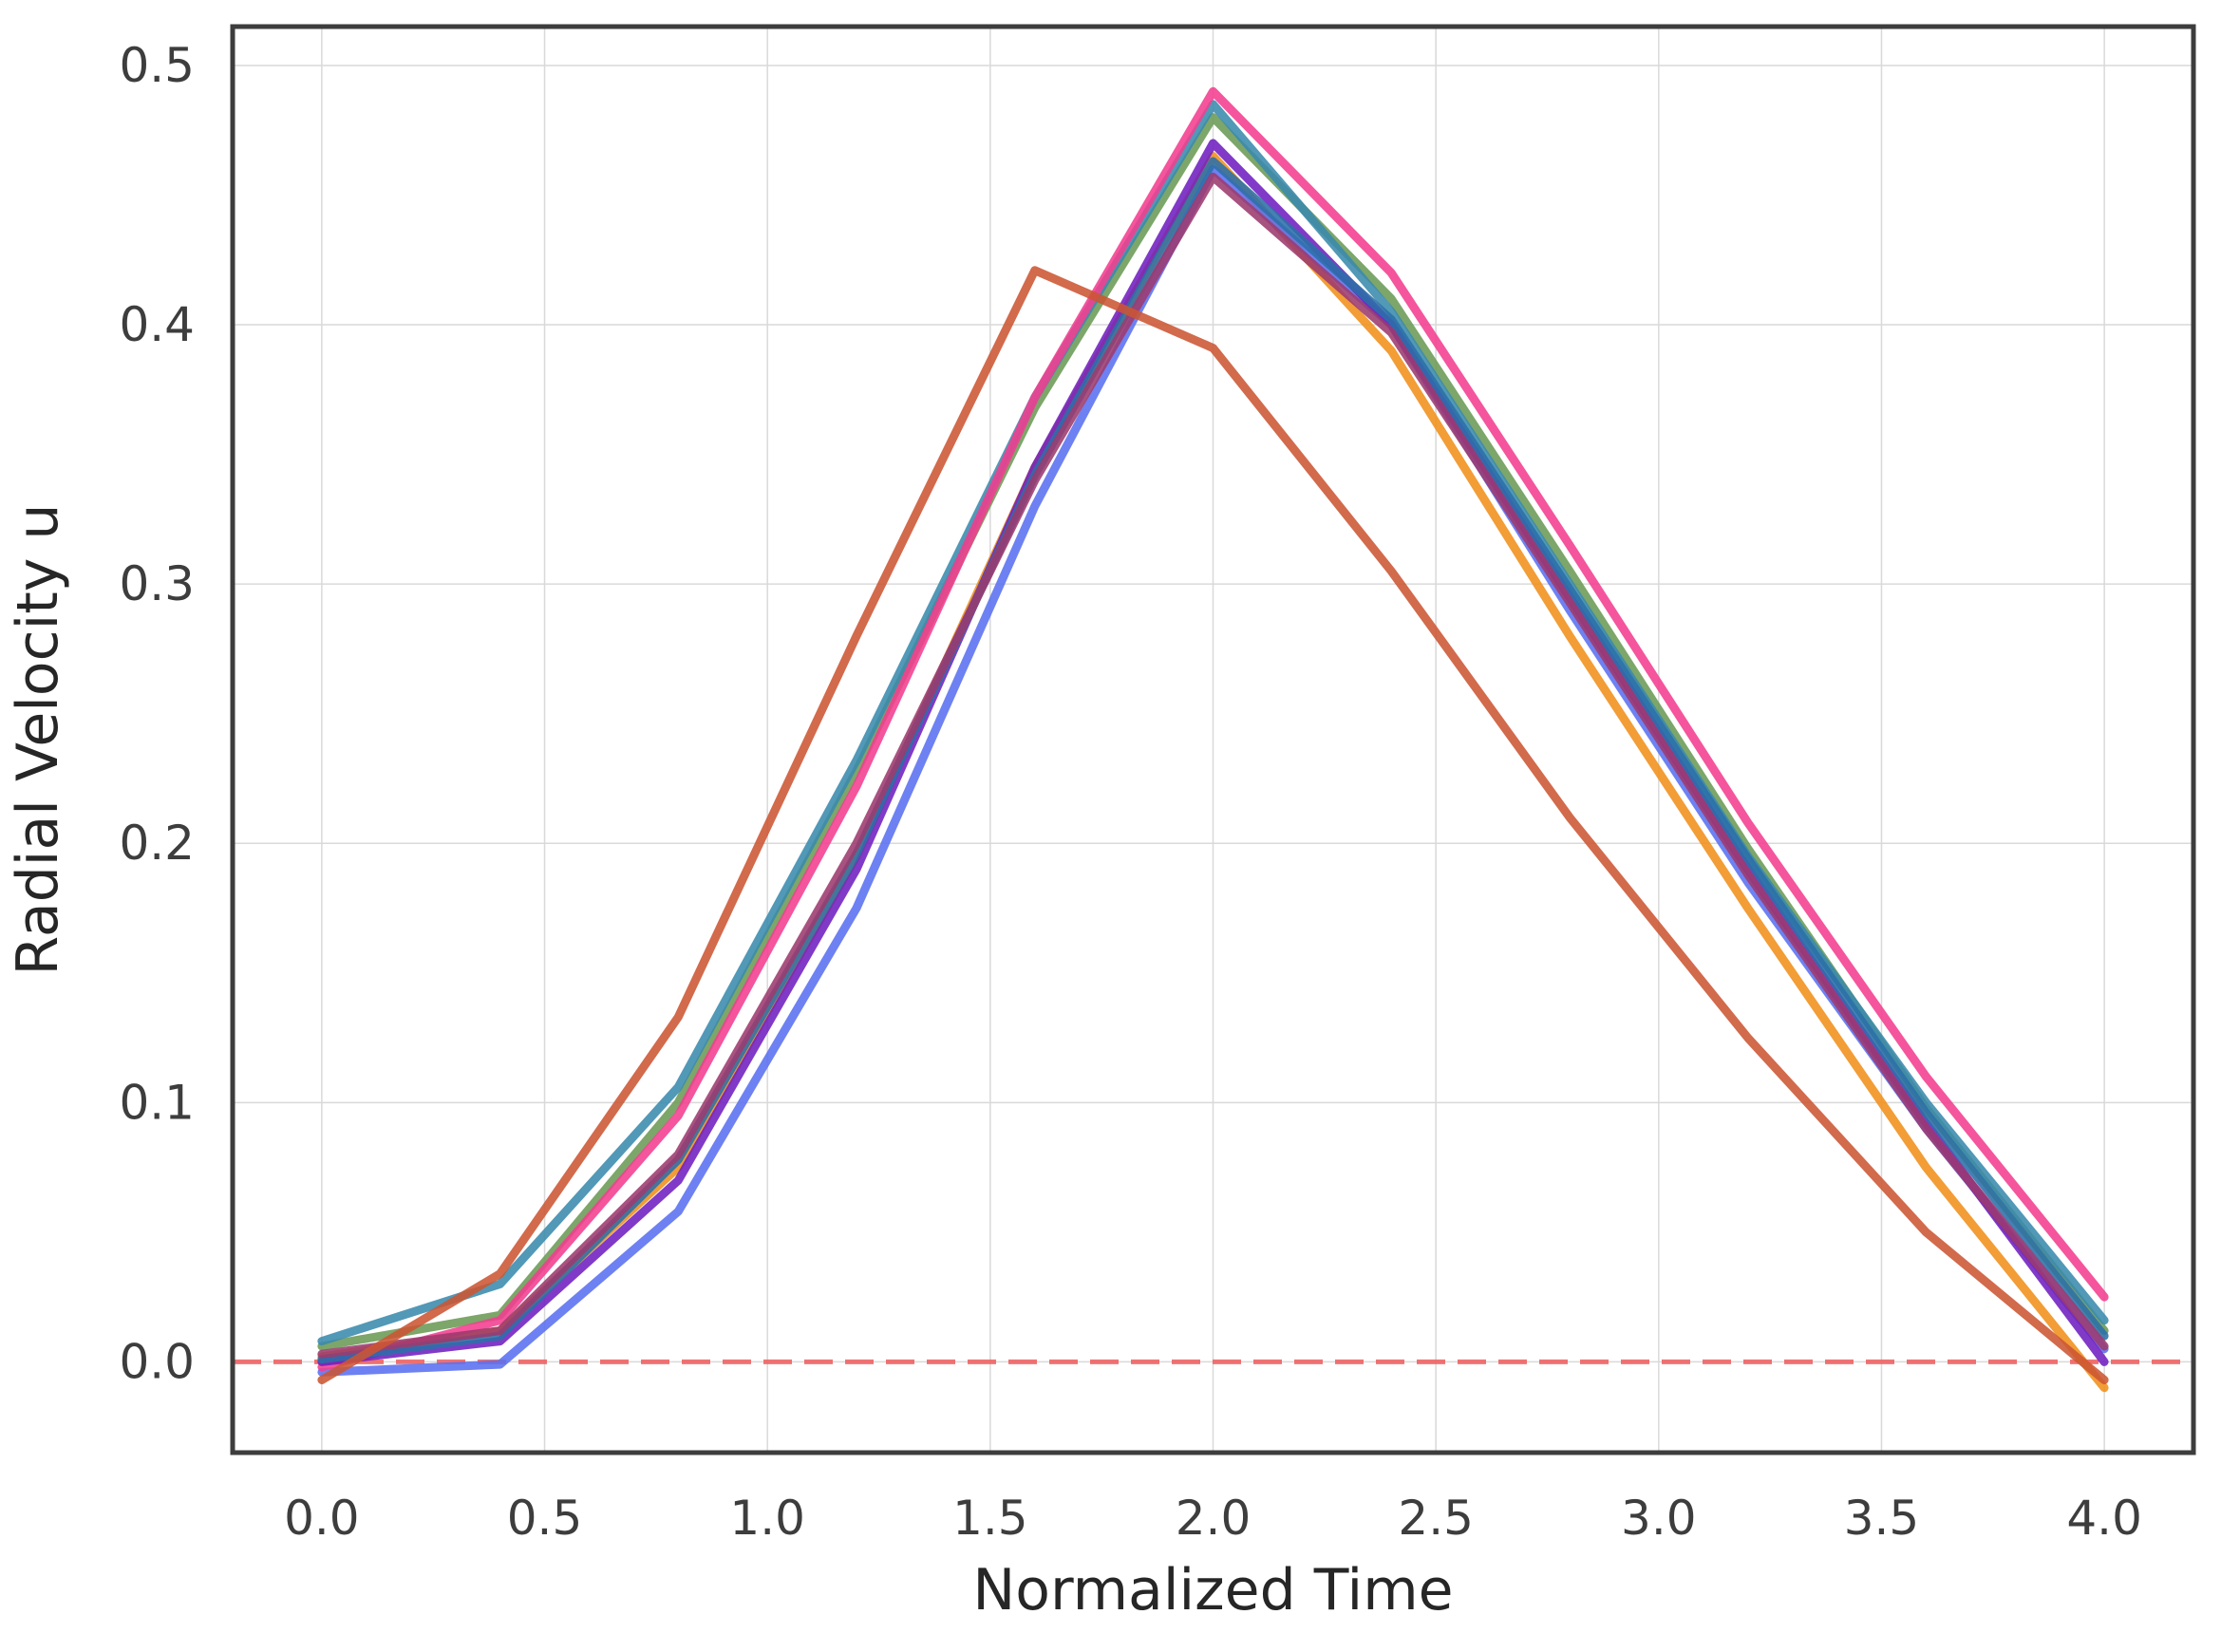 Image resolution: width=2221 pixels, height=1652 pixels. Describe the element at coordinates (157, 843) in the screenshot. I see `y-tick-label: 0.2` at that location.